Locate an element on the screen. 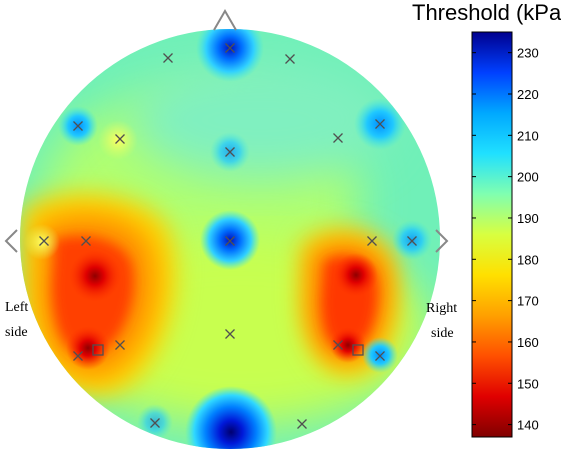 Image resolution: width=561 pixels, height=449 pixels. colorbar-tick-label: 170 is located at coordinates (528, 301).